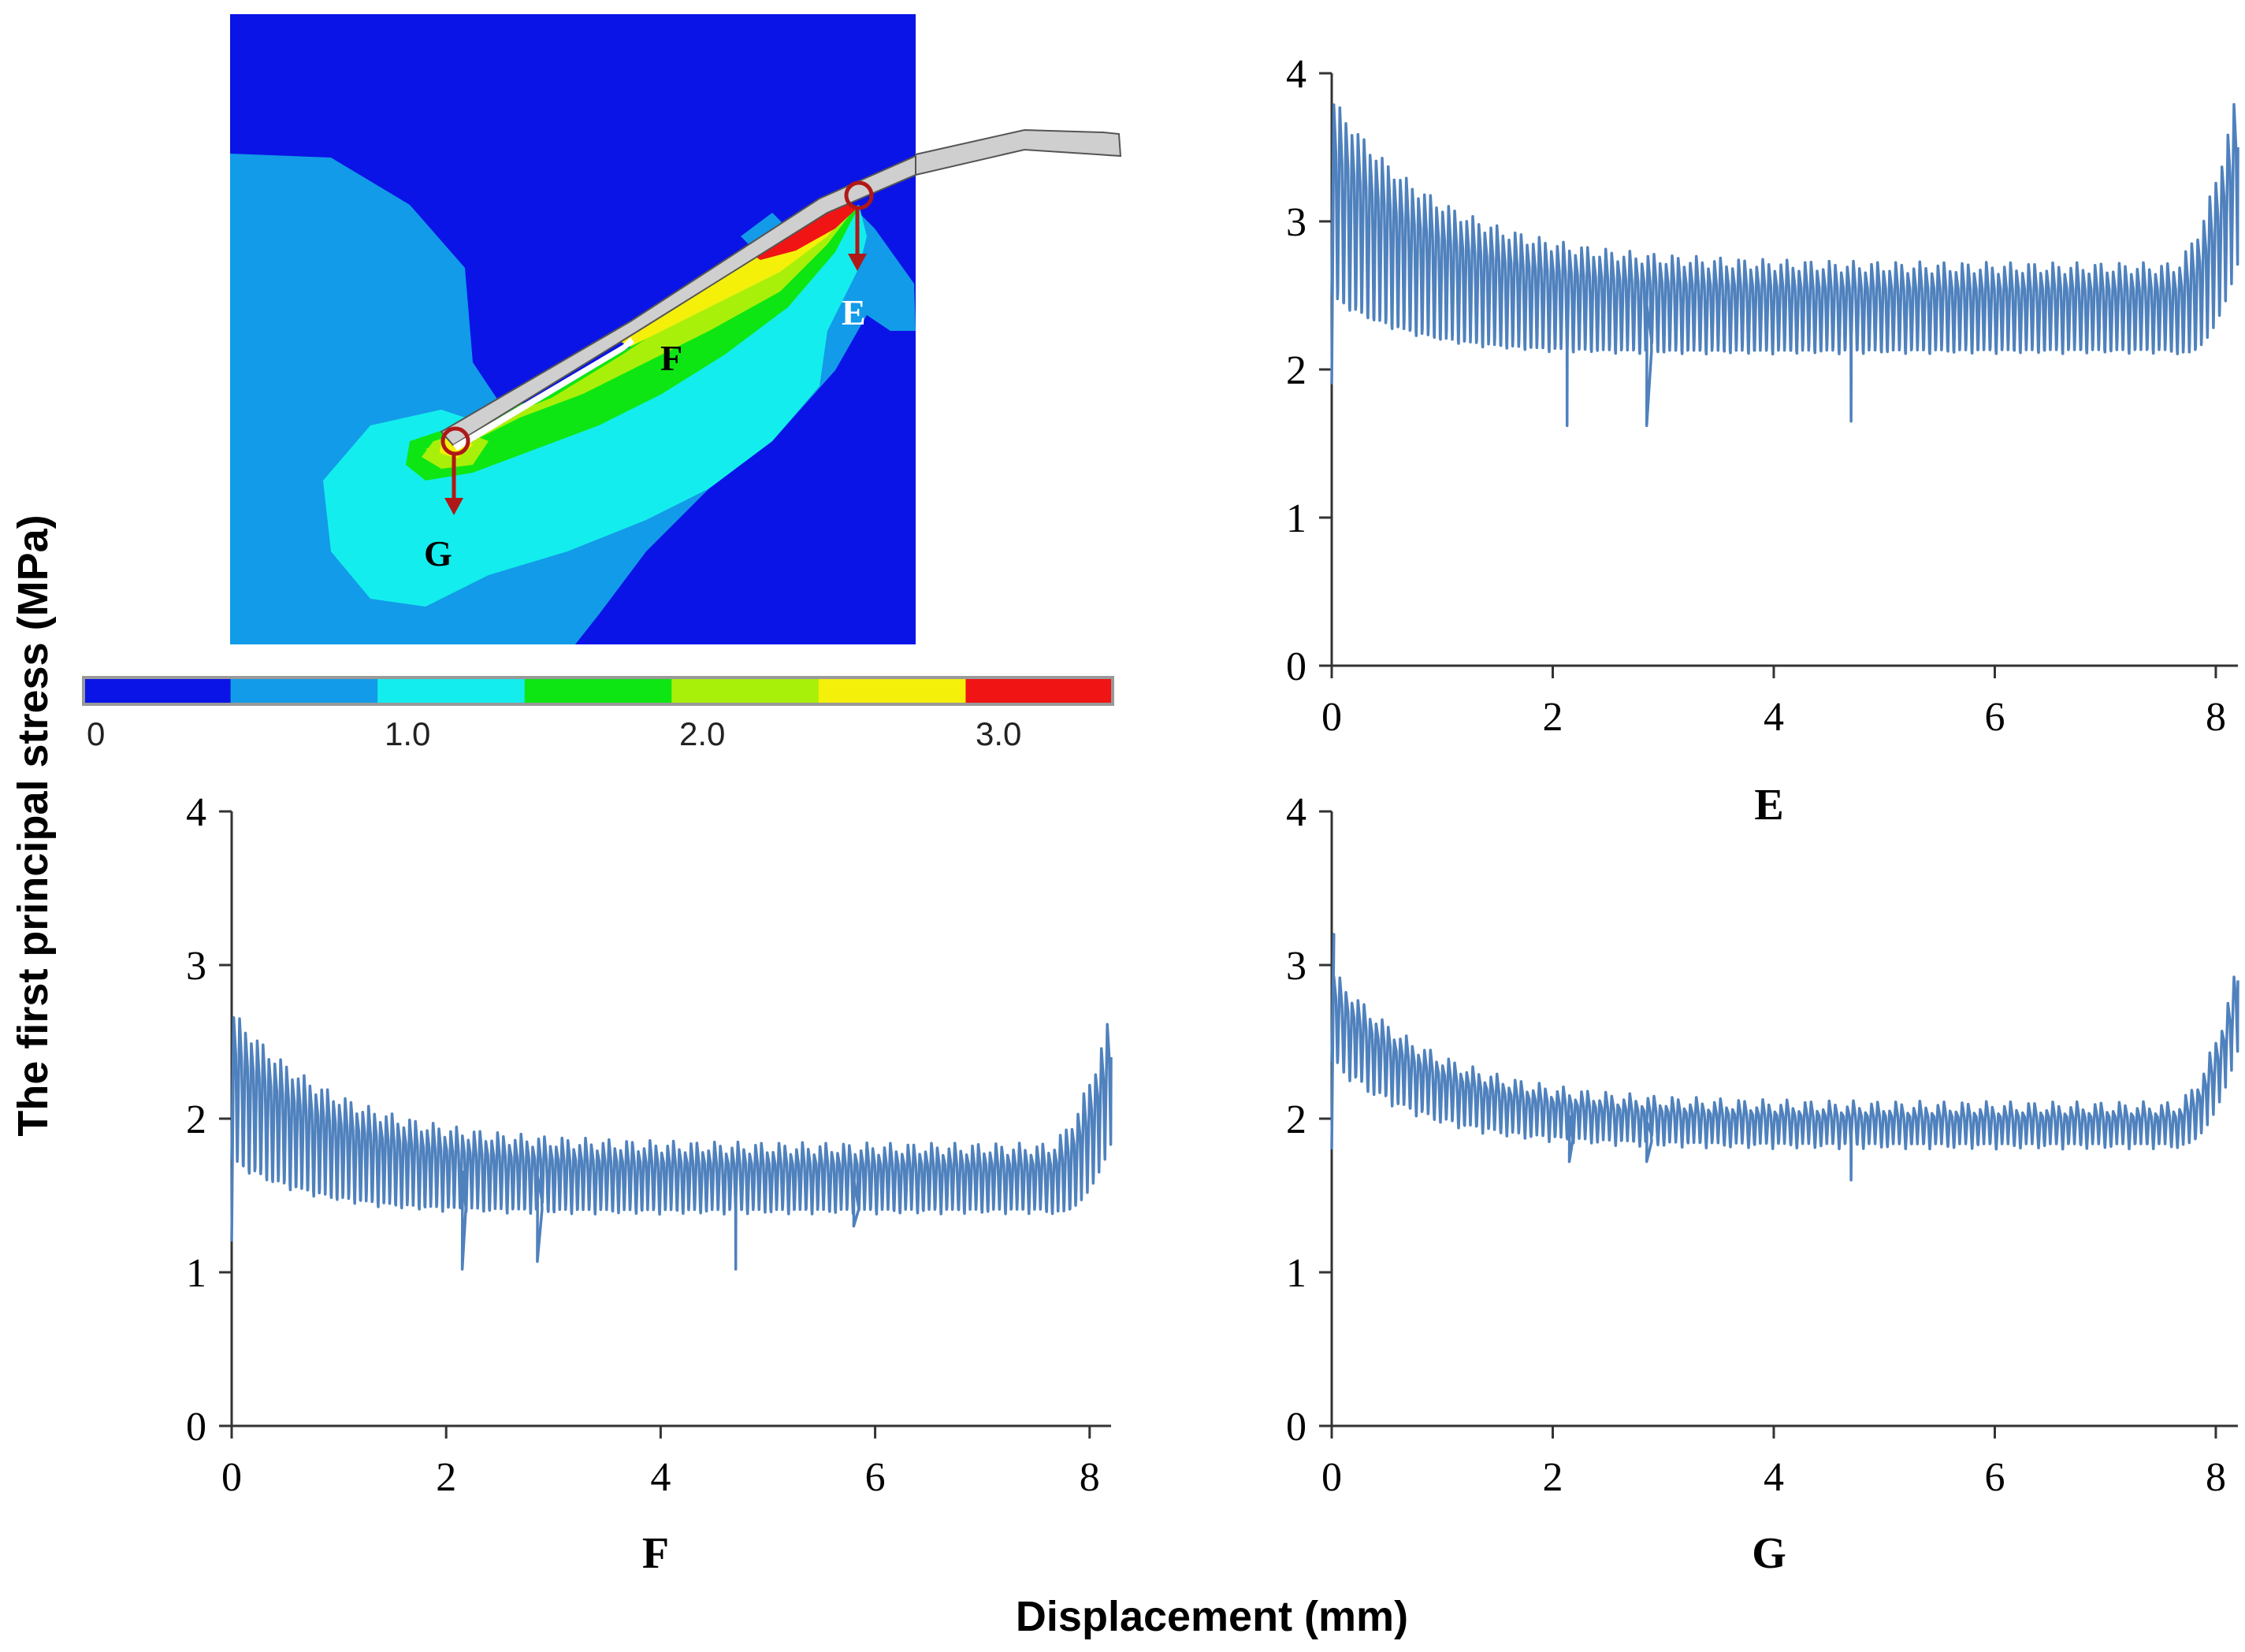 The image size is (2245, 1652). I want to click on marker-e-arrowhead, so click(858, 262).